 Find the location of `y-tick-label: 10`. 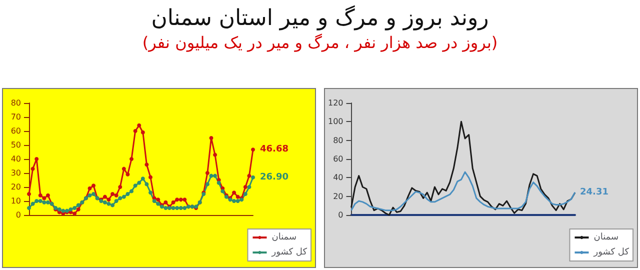

y-tick-label: 10 is located at coordinates (15, 201).